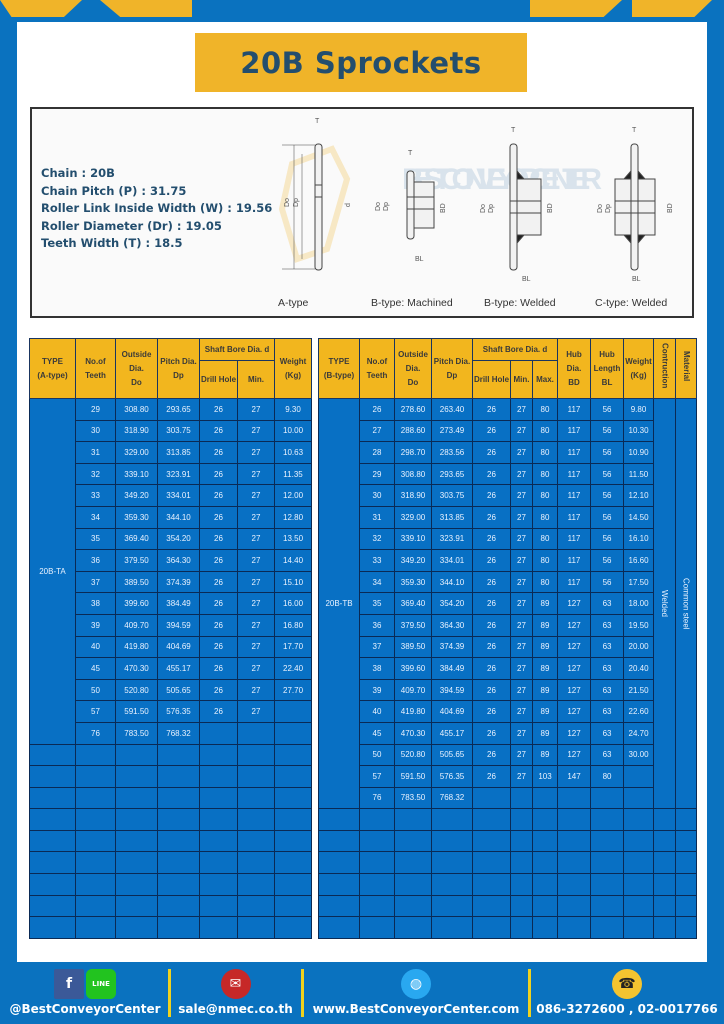 The image size is (724, 1024). I want to click on table-cell: 313.85, so click(452, 517).